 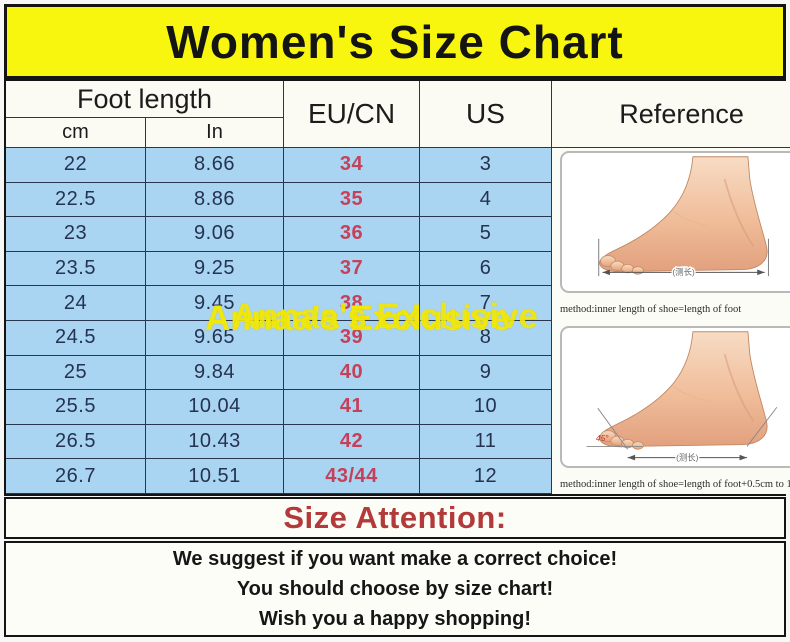 What do you see at coordinates (215, 476) in the screenshot?
I see `cell-in: 10.51` at bounding box center [215, 476].